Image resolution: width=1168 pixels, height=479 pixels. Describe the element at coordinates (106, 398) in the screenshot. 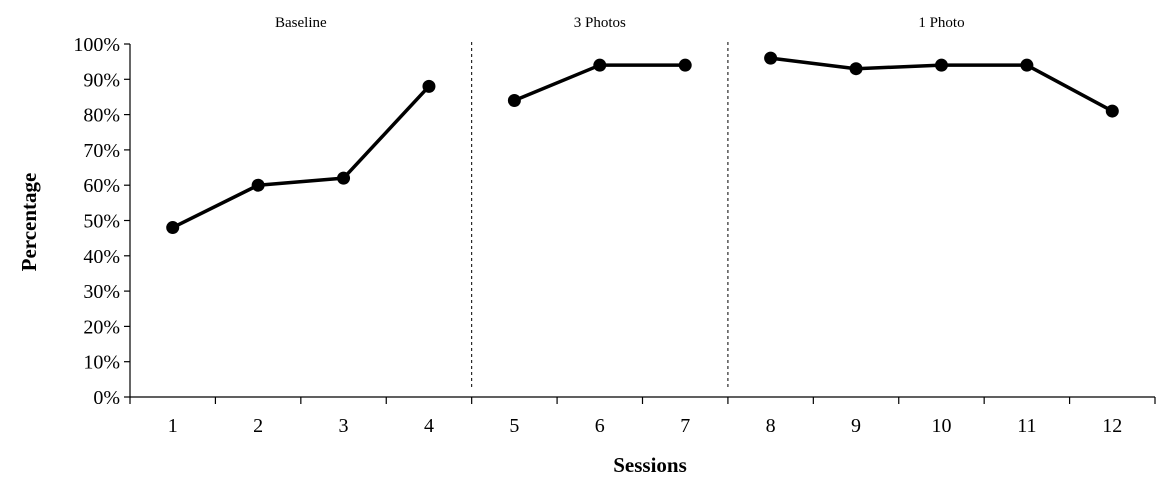

I see `y-tick-label: 0%` at that location.